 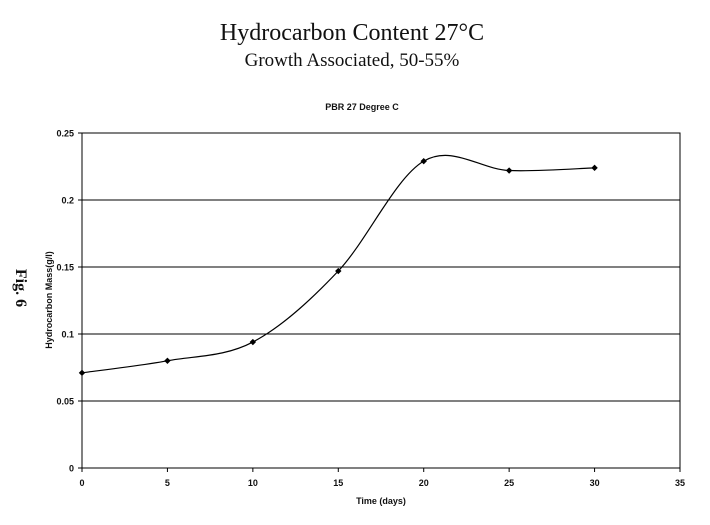 I want to click on y-tick-label-2: 0.1, so click(x=67, y=335).